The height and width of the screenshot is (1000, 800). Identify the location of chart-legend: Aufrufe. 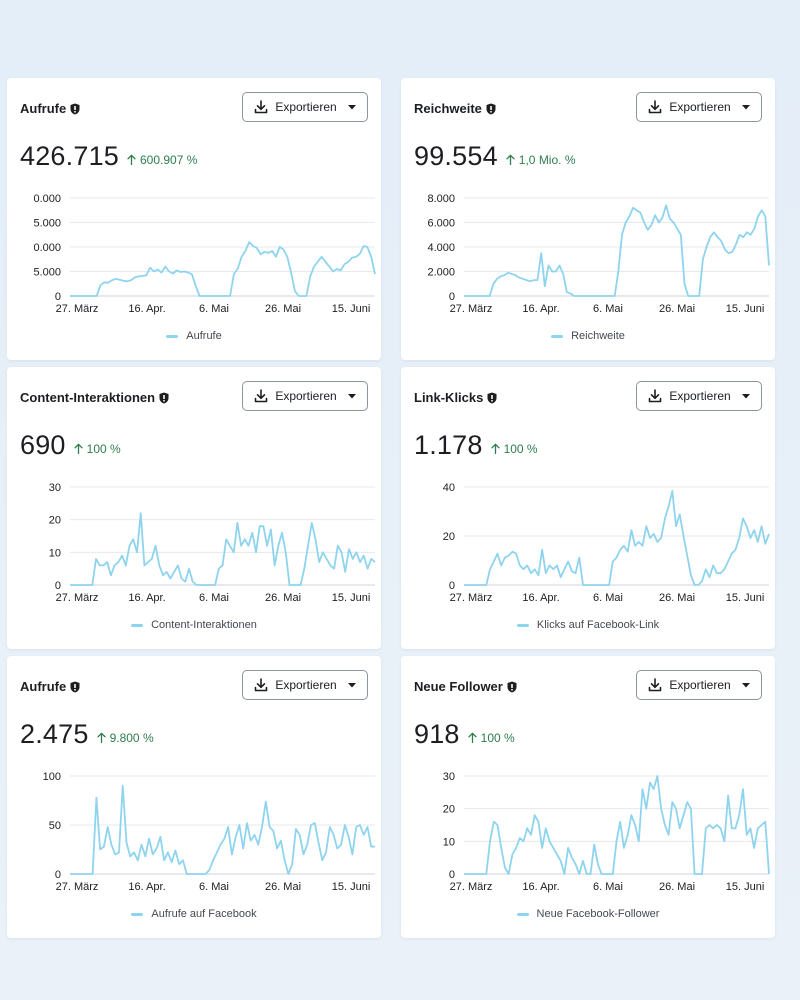
(194, 336).